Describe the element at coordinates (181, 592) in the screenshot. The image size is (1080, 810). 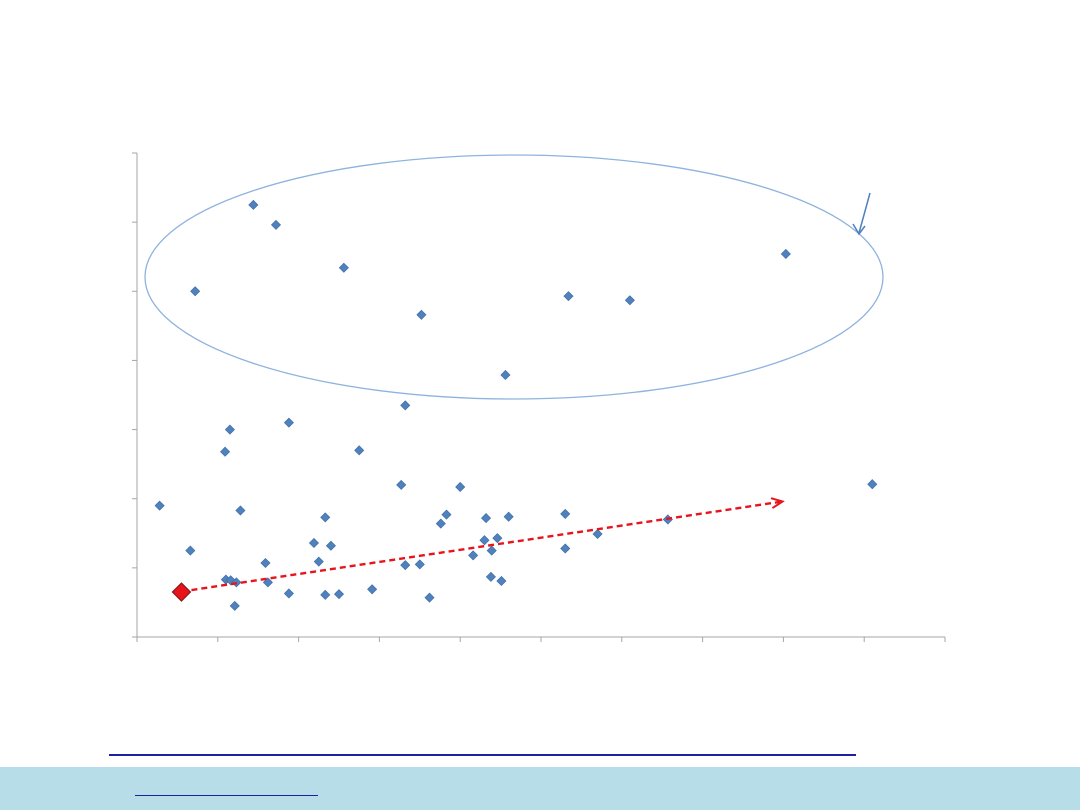
I see `highlight-point` at that location.